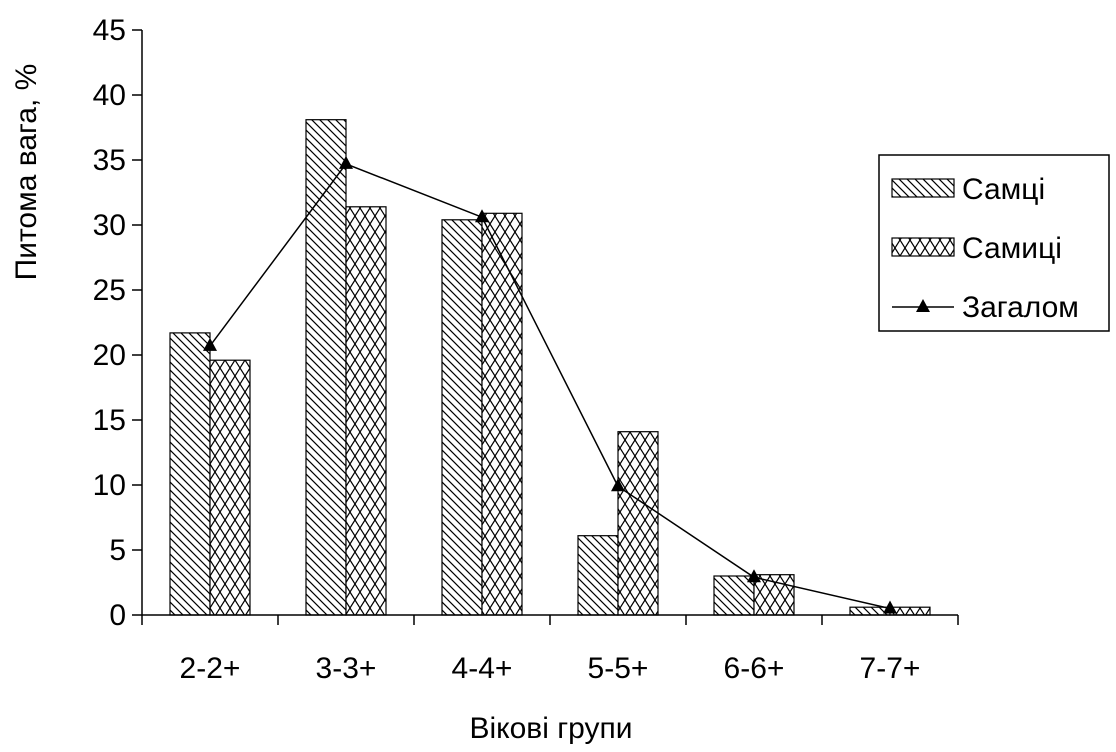 The width and height of the screenshot is (1116, 752). I want to click on y-tick-label: 15, so click(109, 420).